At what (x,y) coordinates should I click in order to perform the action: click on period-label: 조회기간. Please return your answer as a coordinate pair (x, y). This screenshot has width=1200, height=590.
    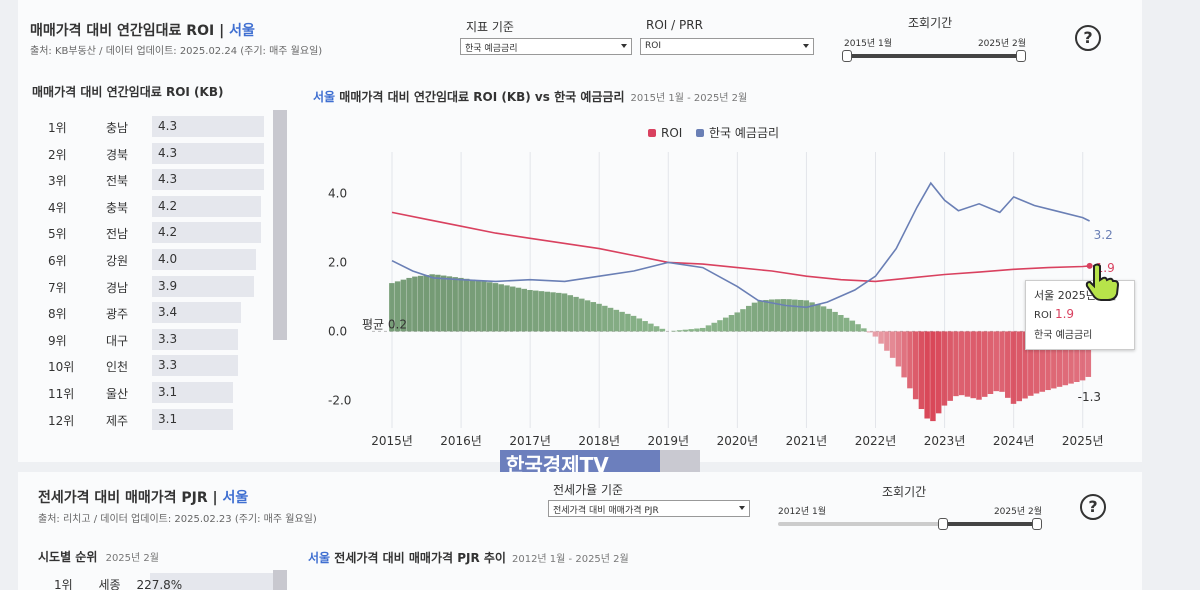
    Looking at the image, I should click on (930, 23).